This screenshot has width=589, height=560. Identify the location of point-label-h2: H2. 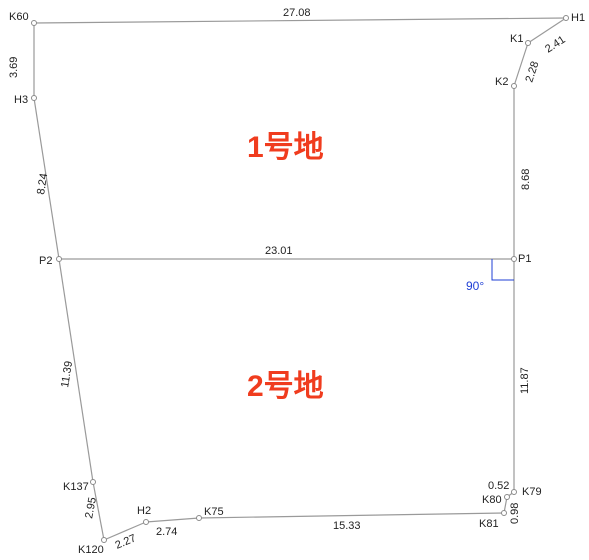
(144, 511).